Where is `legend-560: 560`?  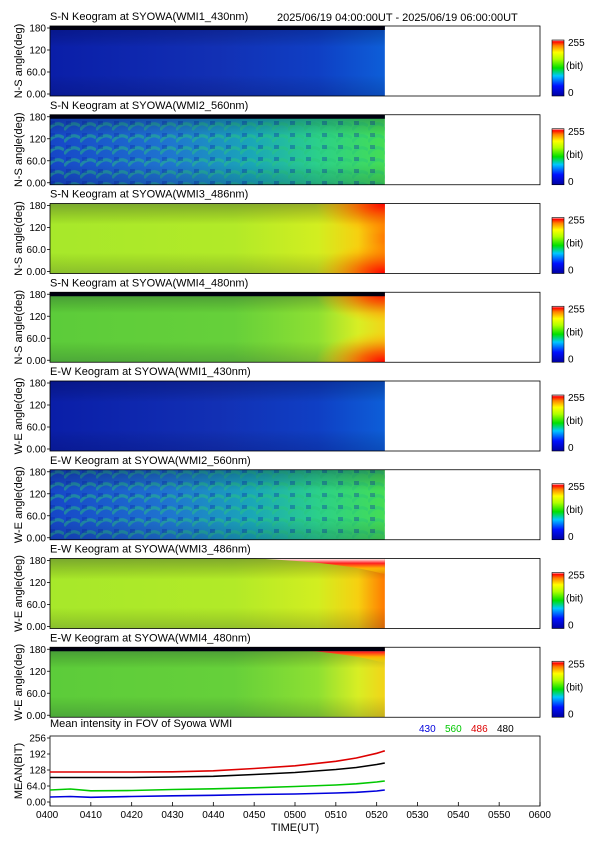 legend-560: 560 is located at coordinates (453, 729).